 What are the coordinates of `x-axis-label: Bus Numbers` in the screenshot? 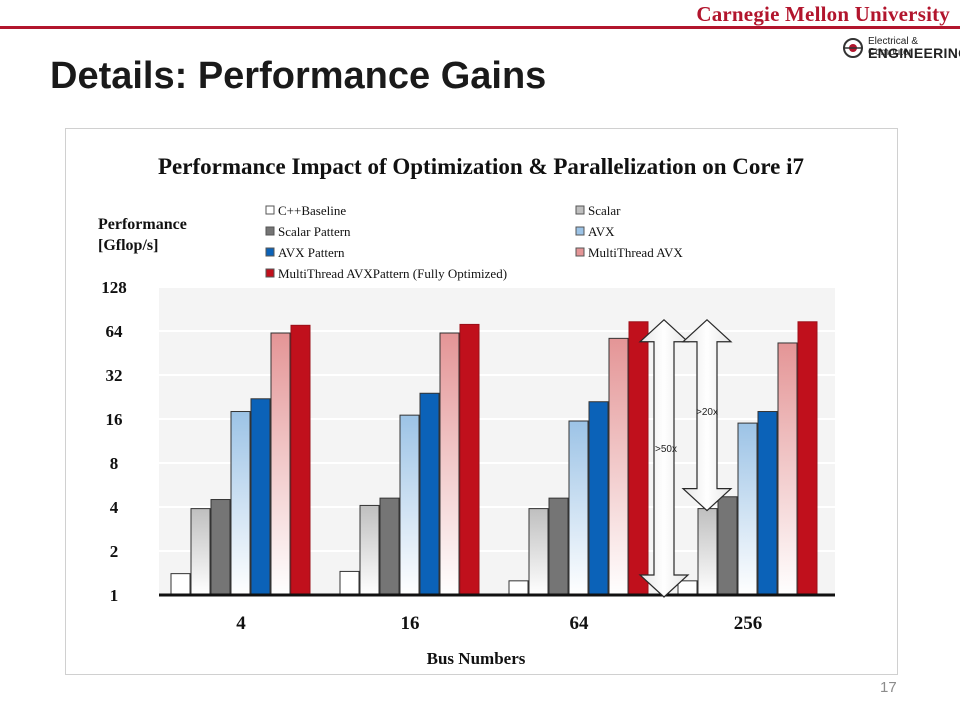 It's located at (476, 658).